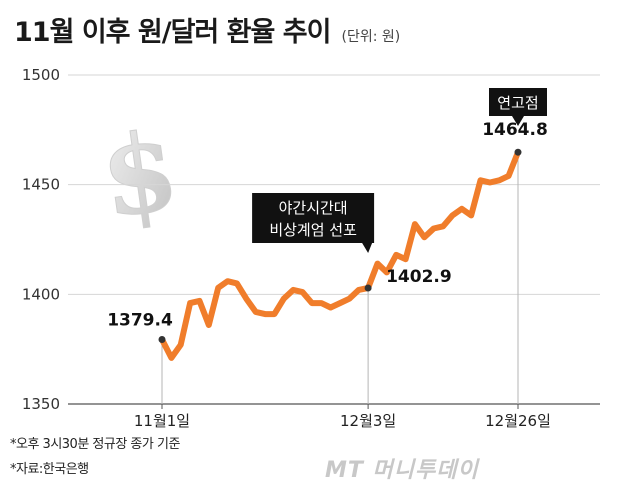 The height and width of the screenshot is (496, 627). I want to click on y-tick-label: 1500, so click(41, 75).